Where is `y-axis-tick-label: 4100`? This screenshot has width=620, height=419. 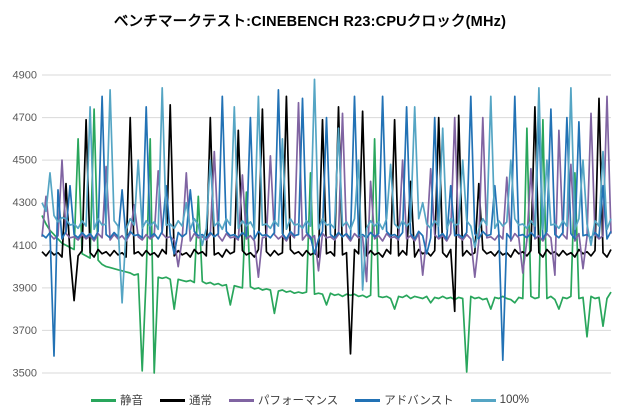 y-axis-tick-label: 4100 is located at coordinates (25, 246).